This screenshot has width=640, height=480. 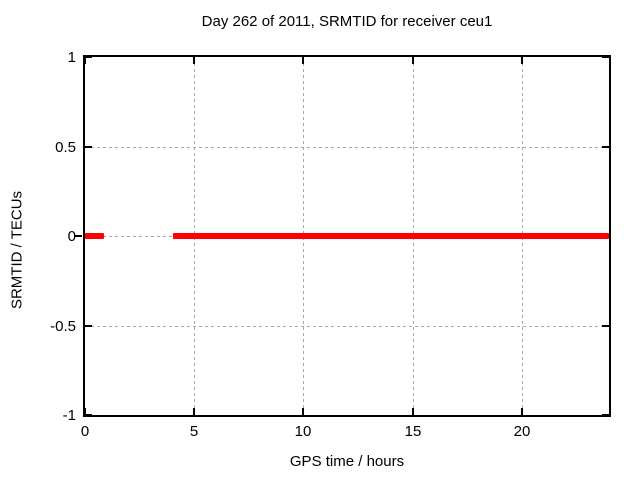 I want to click on y-tick-label-1: 1, so click(x=71, y=57).